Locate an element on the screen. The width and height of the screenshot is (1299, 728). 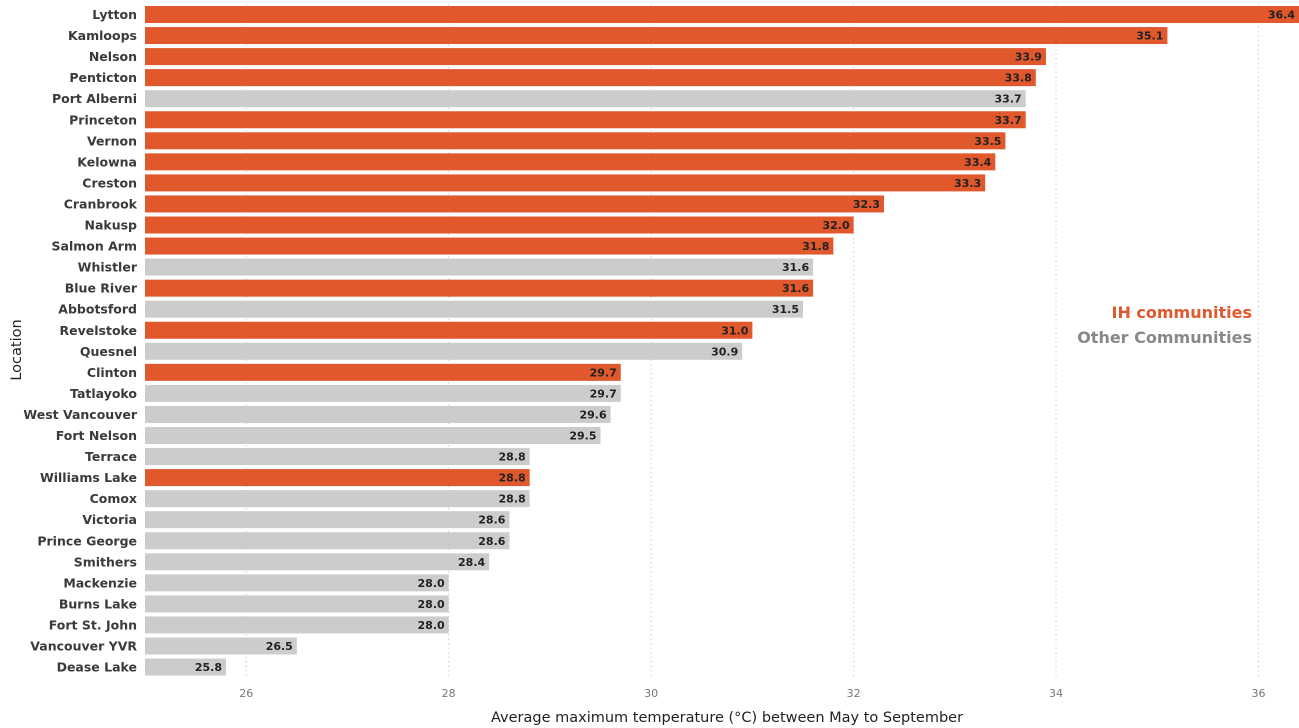
category-label: Quesnel is located at coordinates (108, 351).